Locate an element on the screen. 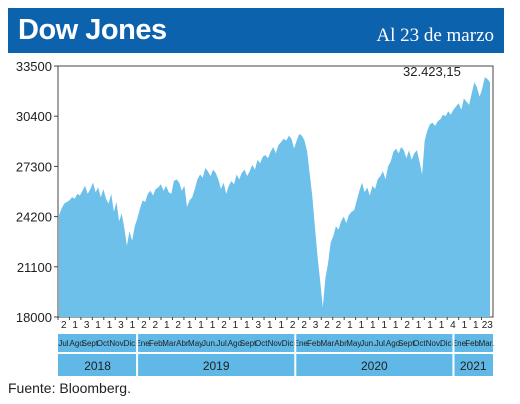  chart-title: Dow Jones is located at coordinates (92, 30).